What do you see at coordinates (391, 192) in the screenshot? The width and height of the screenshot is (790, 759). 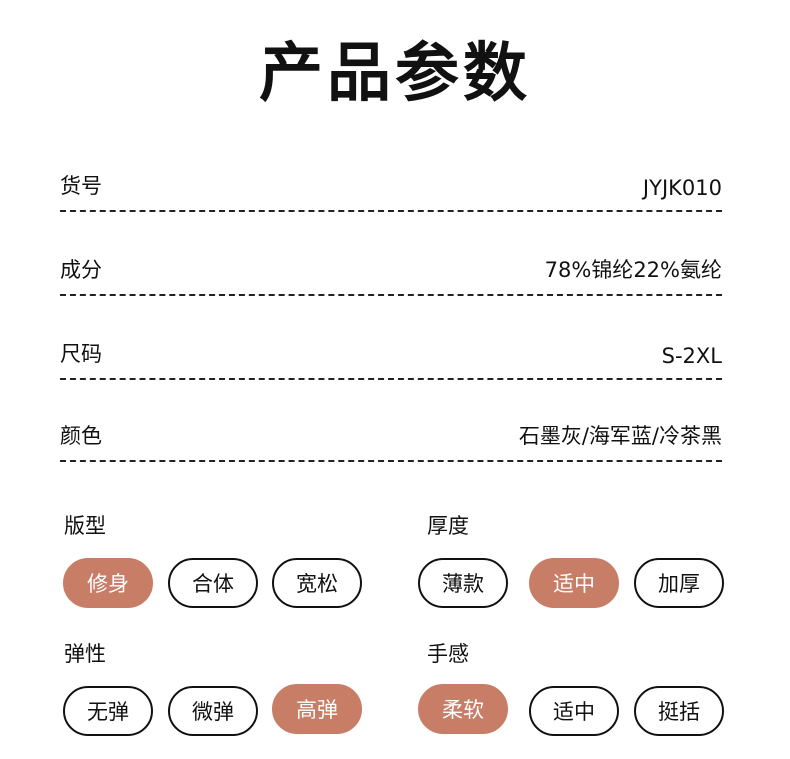 I see `param-row-item-number: 货号 JYJK010` at bounding box center [391, 192].